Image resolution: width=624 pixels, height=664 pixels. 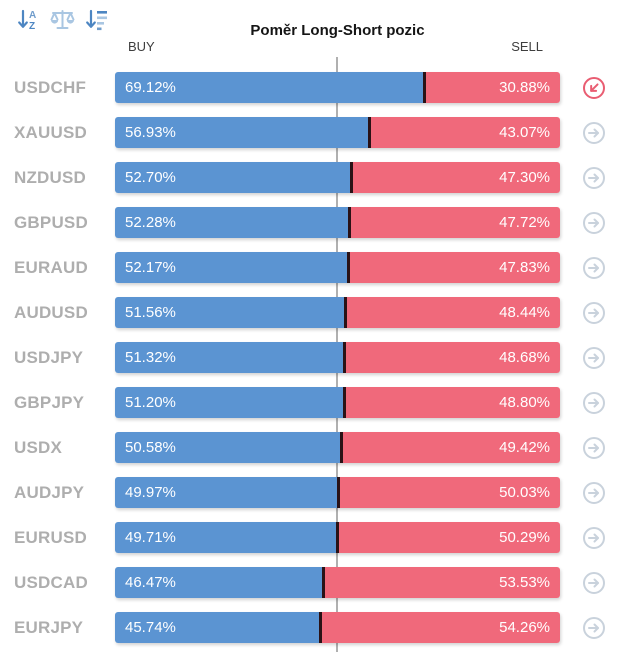 What do you see at coordinates (150, 582) in the screenshot?
I see `buy-percent-label: 46.47%` at bounding box center [150, 582].